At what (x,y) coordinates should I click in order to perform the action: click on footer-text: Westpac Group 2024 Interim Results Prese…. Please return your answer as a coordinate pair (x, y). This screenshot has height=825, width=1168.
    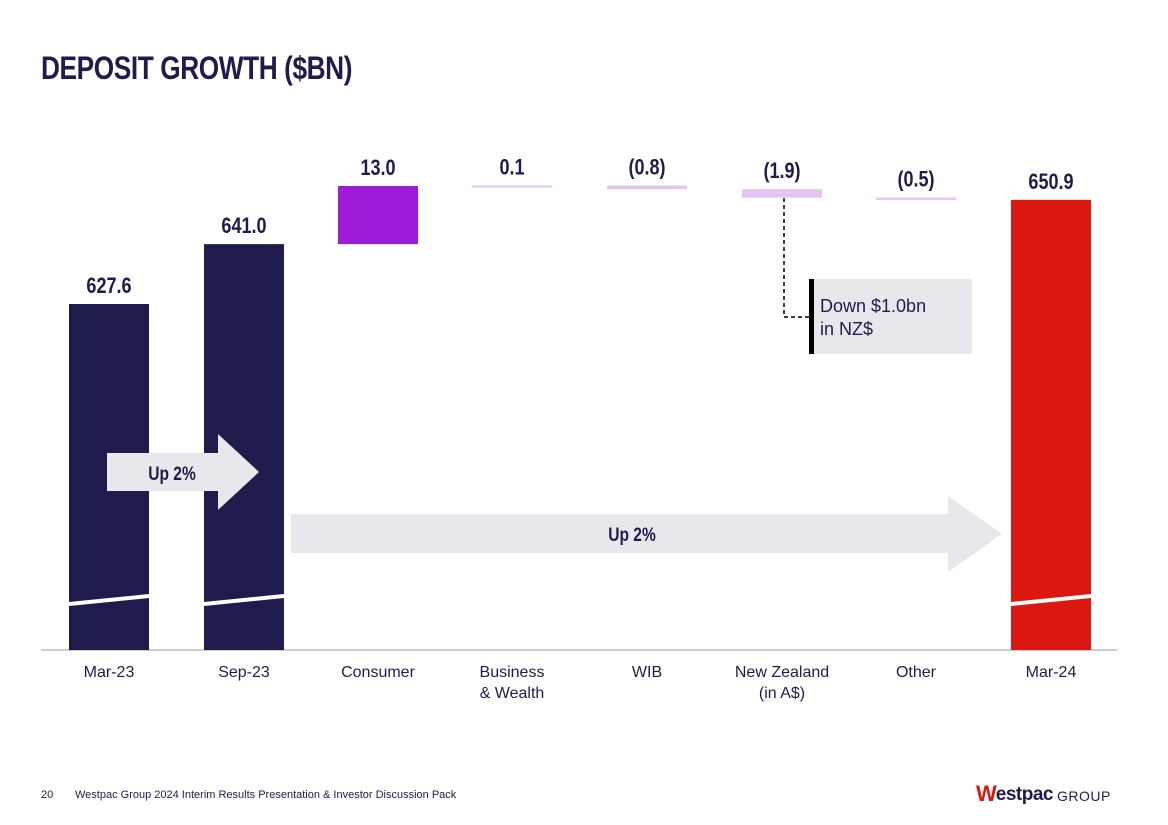
    Looking at the image, I should click on (266, 795).